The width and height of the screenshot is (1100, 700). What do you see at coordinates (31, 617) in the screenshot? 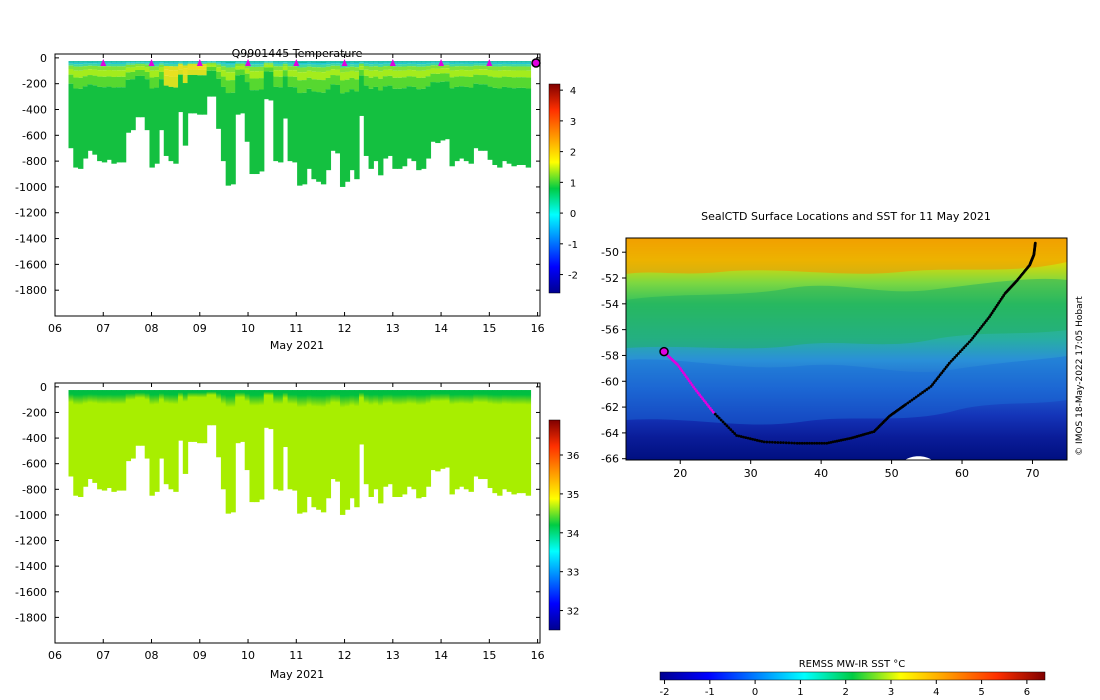
I see `depth-tick-label: -1800` at bounding box center [31, 617].